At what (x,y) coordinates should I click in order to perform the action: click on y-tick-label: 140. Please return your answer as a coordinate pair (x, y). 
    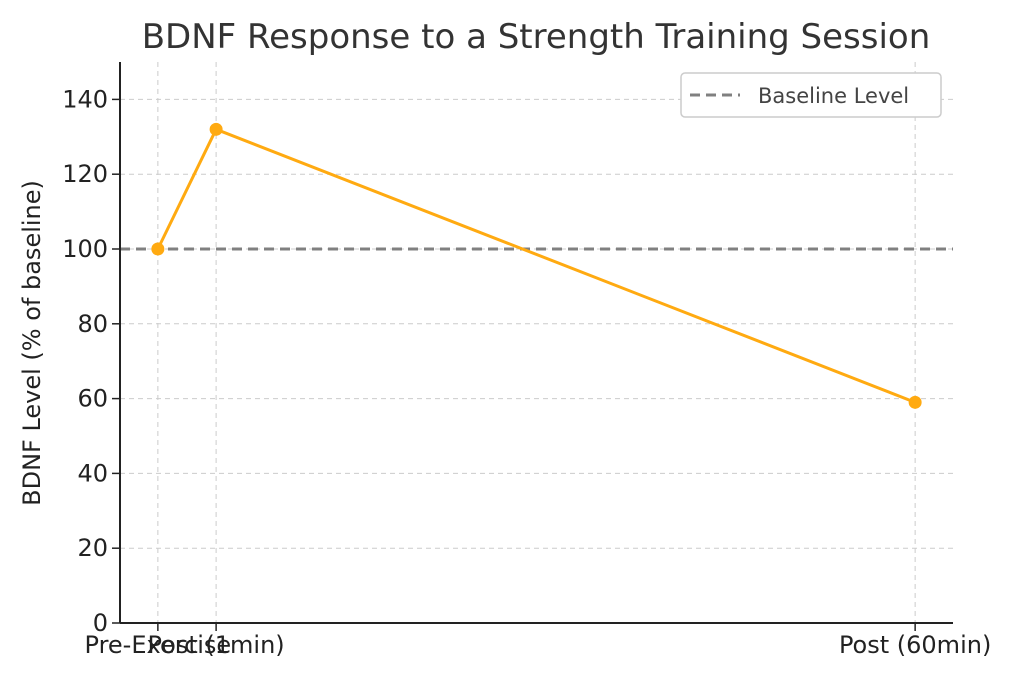
    Looking at the image, I should click on (85, 99).